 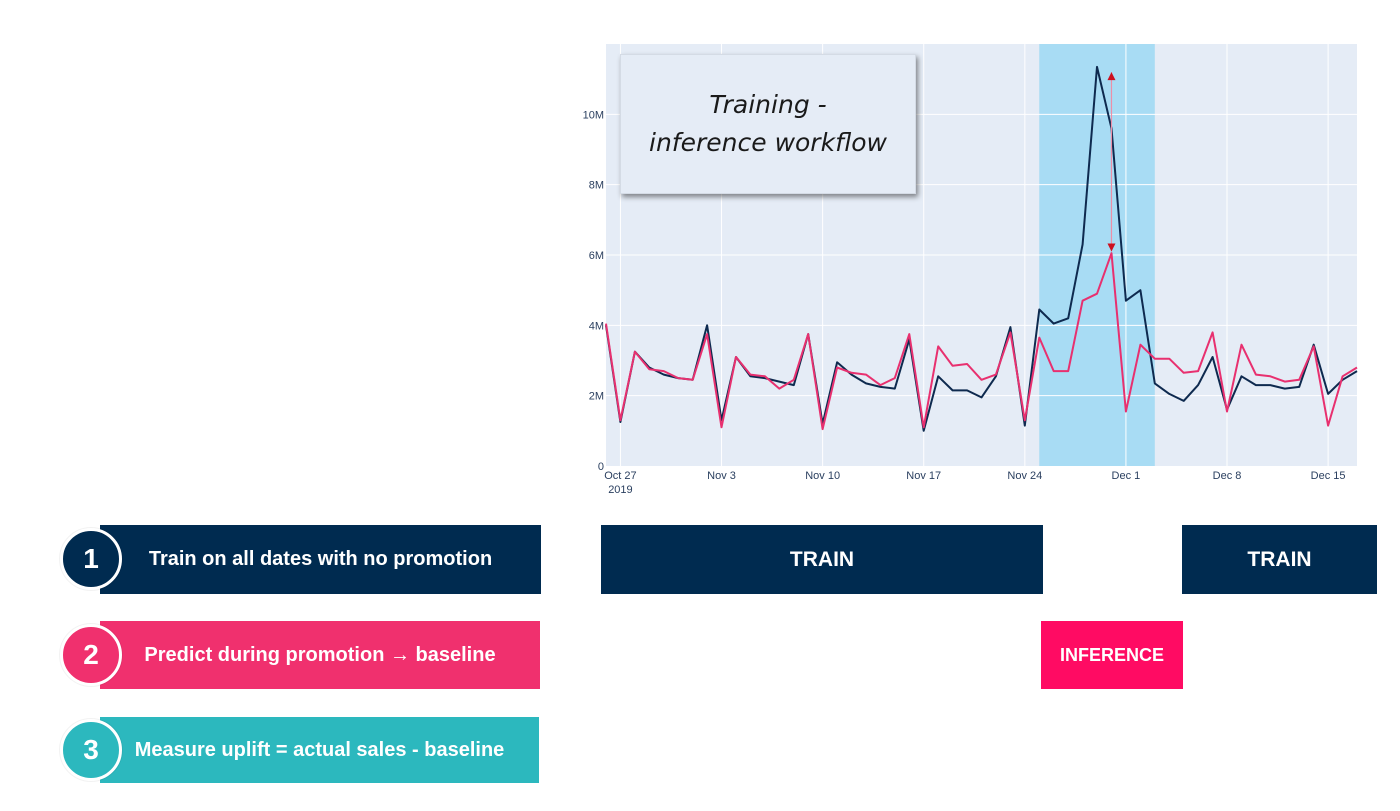 I want to click on step-2-label: Predict during promotion → baseline, so click(x=320, y=654).